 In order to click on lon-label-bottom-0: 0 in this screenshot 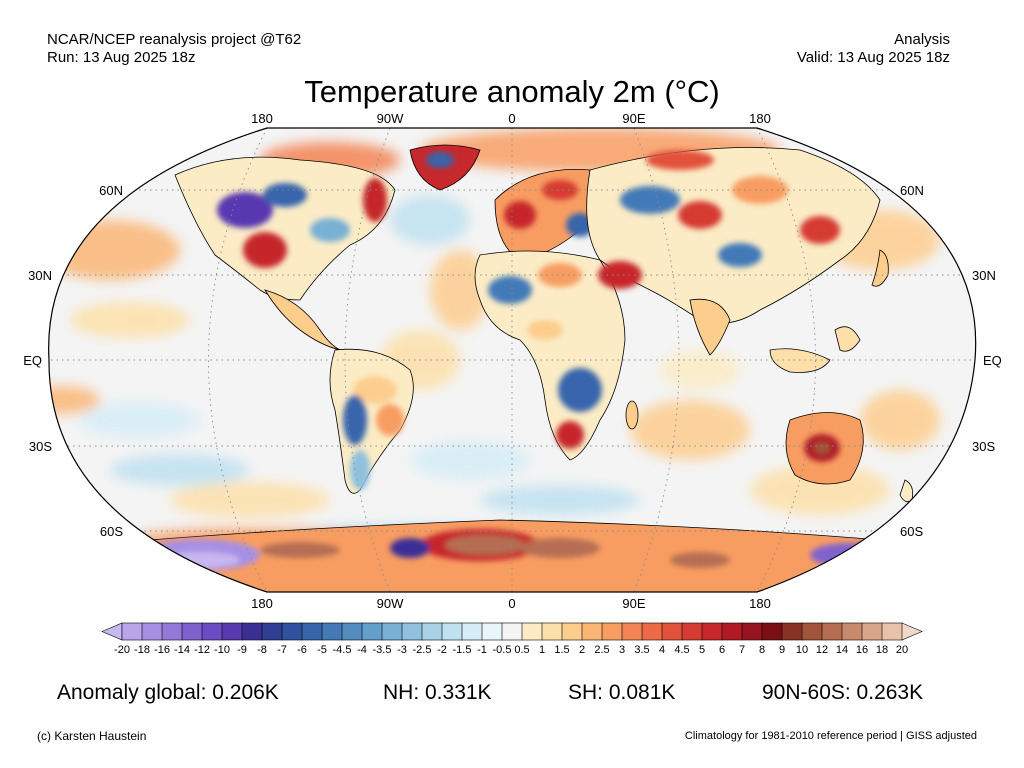, I will do `click(511, 603)`.